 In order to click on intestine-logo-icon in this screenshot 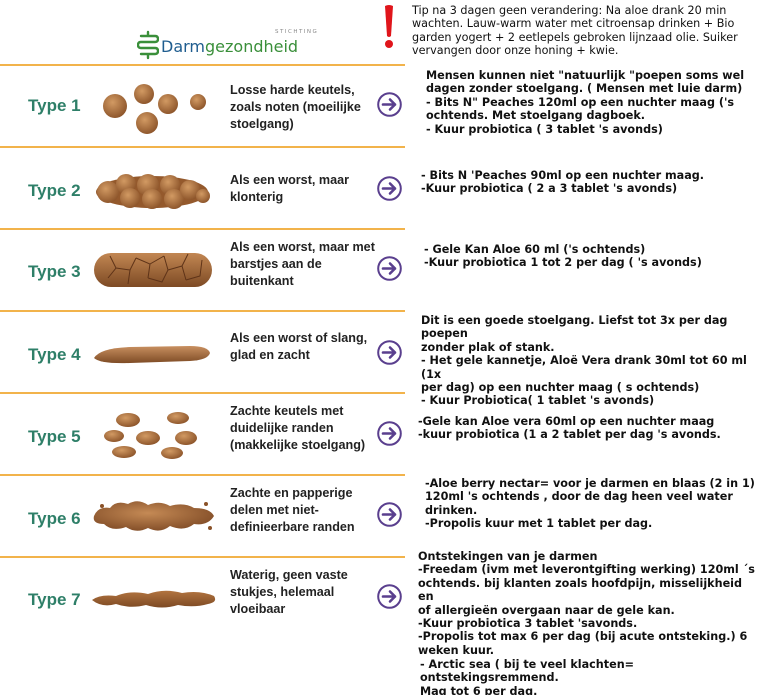, I will do `click(148, 45)`.